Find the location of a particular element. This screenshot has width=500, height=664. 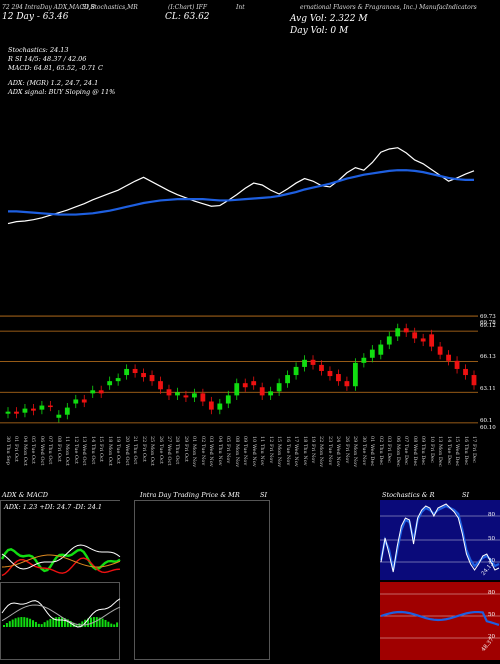

intraday-panel-title: Intra Day Trading Price & MR is located at coordinates (190, 495).